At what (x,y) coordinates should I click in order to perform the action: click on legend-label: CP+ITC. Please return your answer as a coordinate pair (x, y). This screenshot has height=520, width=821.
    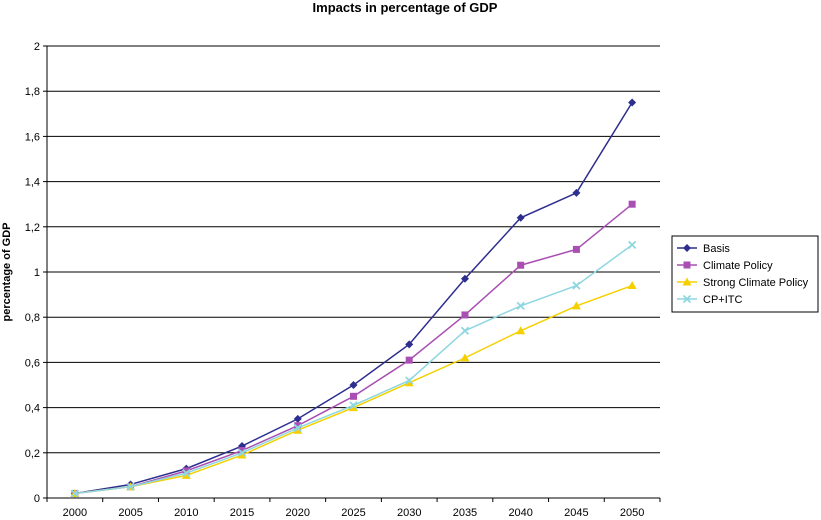
    Looking at the image, I should click on (722, 300).